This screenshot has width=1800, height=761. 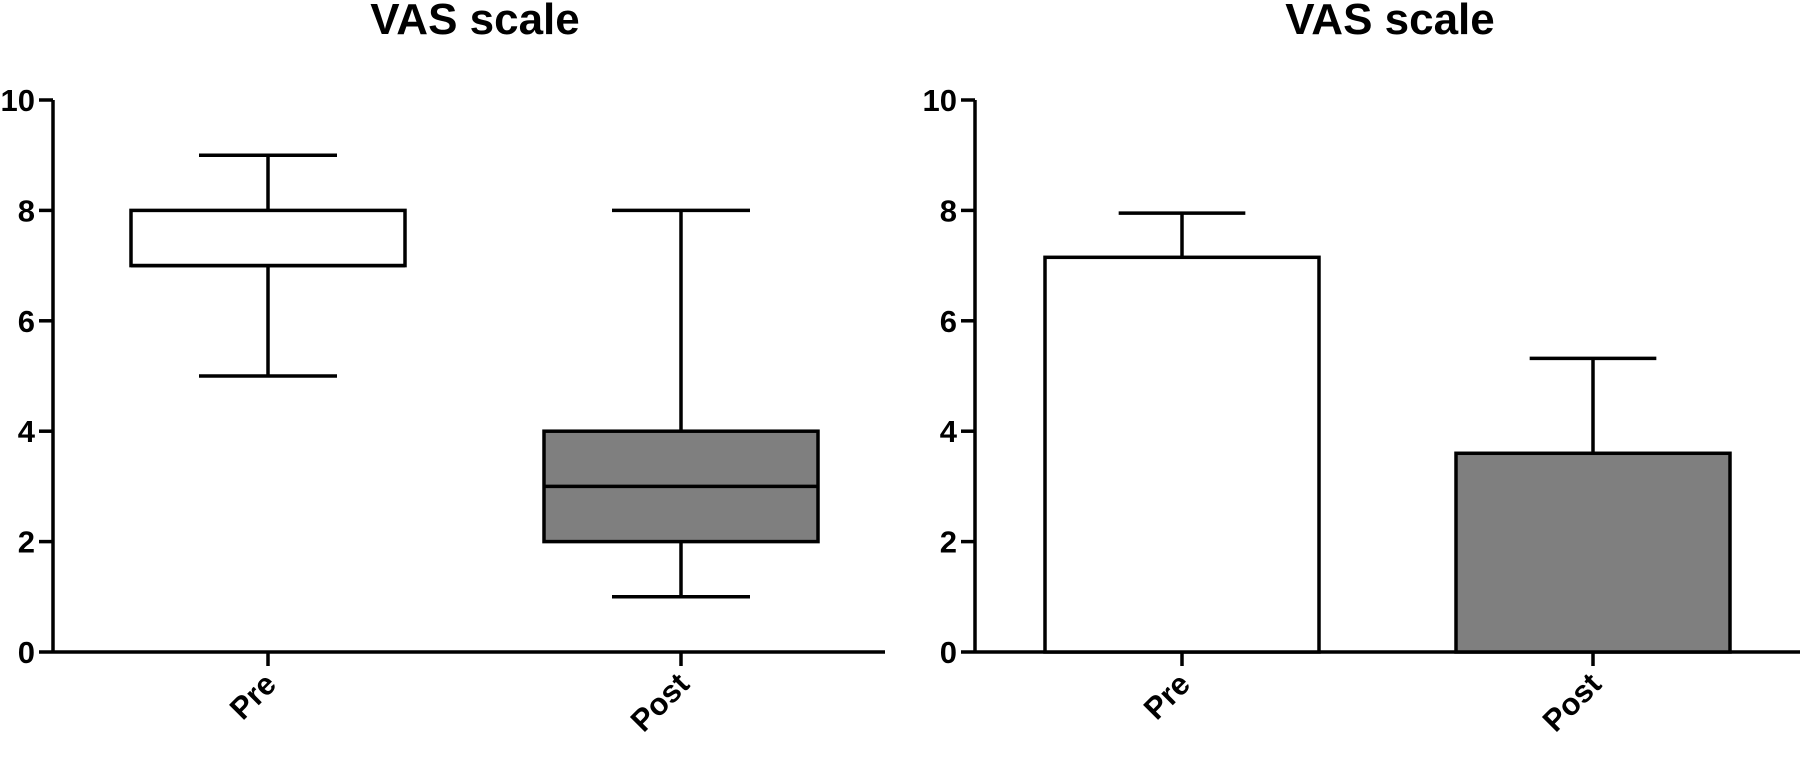 I want to click on bar-pre, so click(x=1182, y=432).